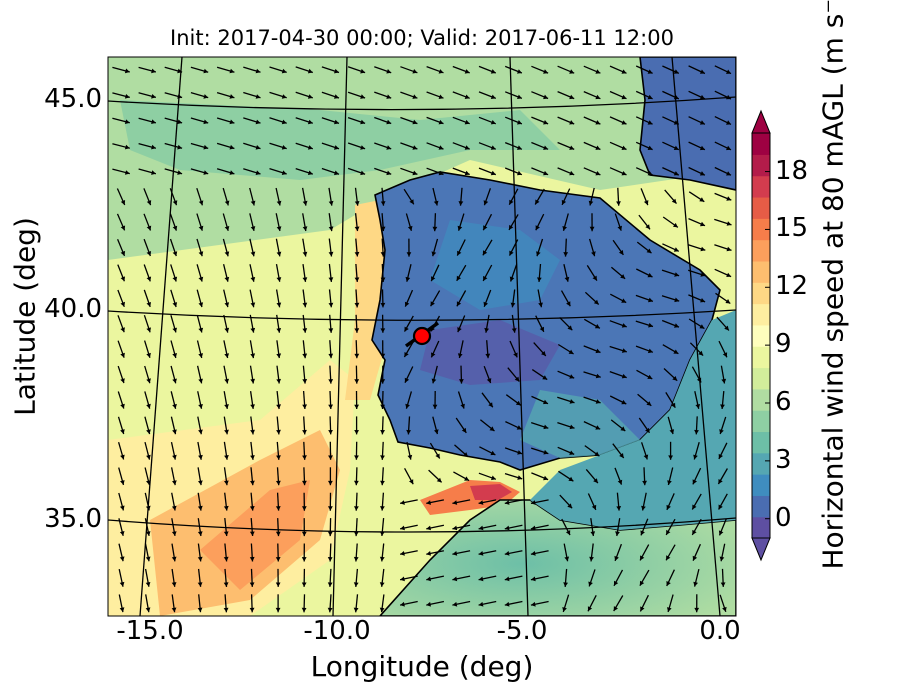 Image resolution: width=900 pixels, height=700 pixels. Describe the element at coordinates (580, 424) in the screenshot. I see `land-south-patch` at that location.